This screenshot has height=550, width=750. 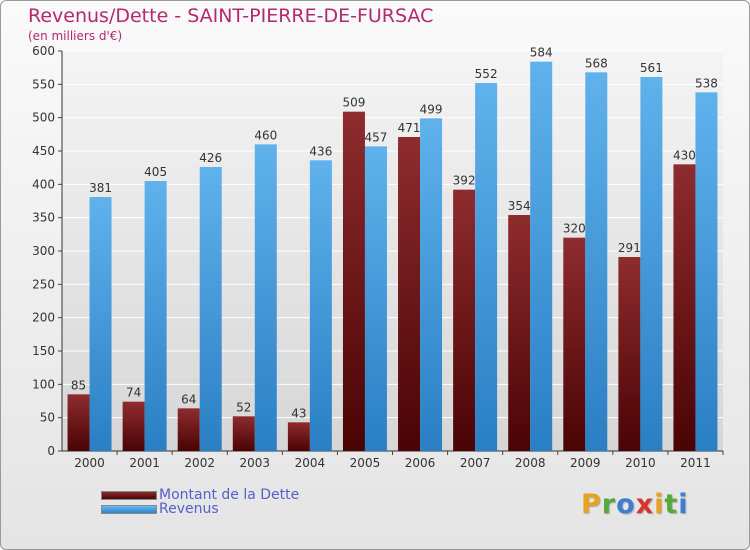 What do you see at coordinates (320, 151) in the screenshot?
I see `bar-value-label: 436` at bounding box center [320, 151].